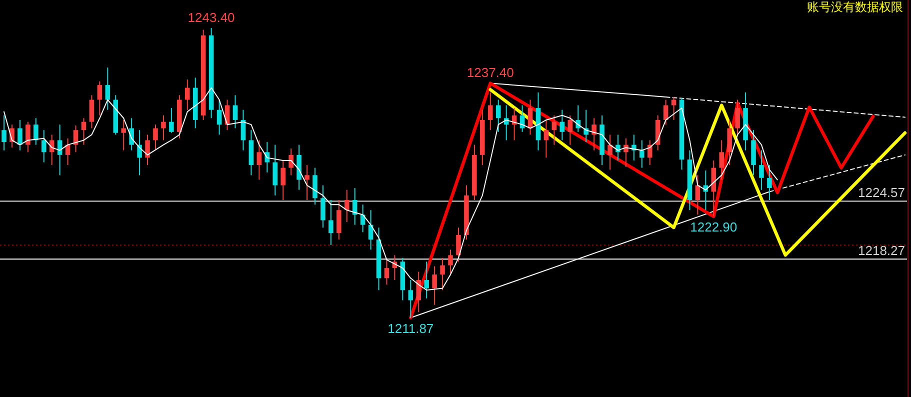 The width and height of the screenshot is (911, 397). Describe the element at coordinates (211, 17) in the screenshot. I see `annotation: 1243.40` at that location.